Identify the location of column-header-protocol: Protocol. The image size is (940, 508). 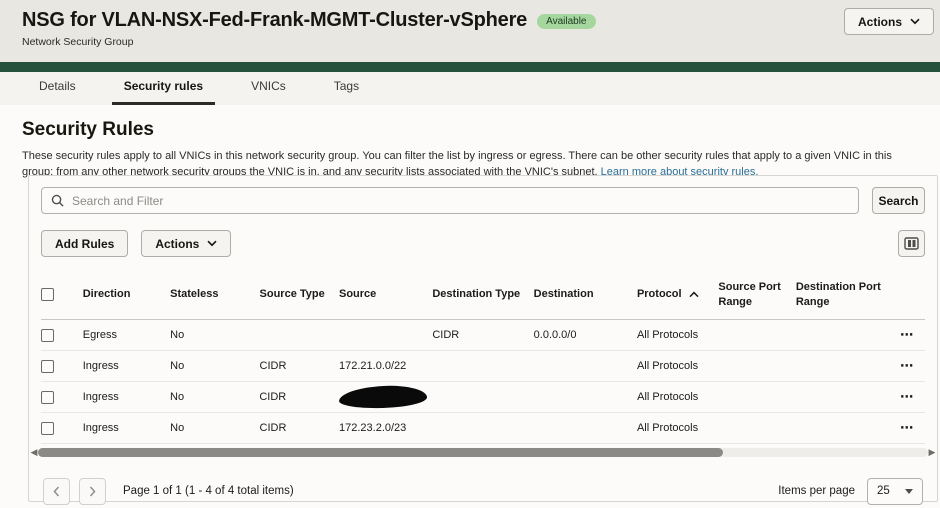
(677, 294).